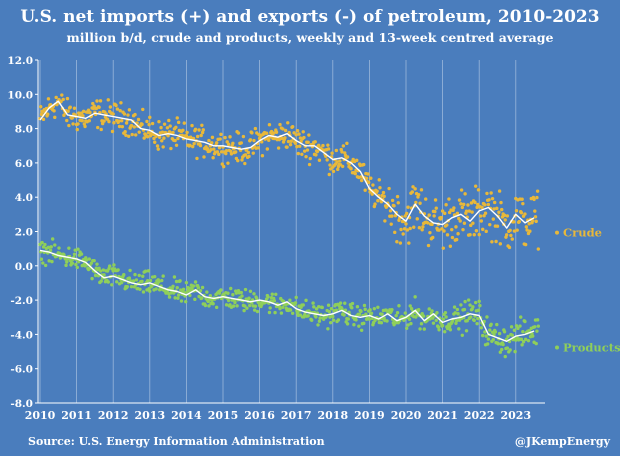 The width and height of the screenshot is (620, 456). Describe the element at coordinates (24, 164) in the screenshot. I see `y-tick-label: 6.0` at that location.